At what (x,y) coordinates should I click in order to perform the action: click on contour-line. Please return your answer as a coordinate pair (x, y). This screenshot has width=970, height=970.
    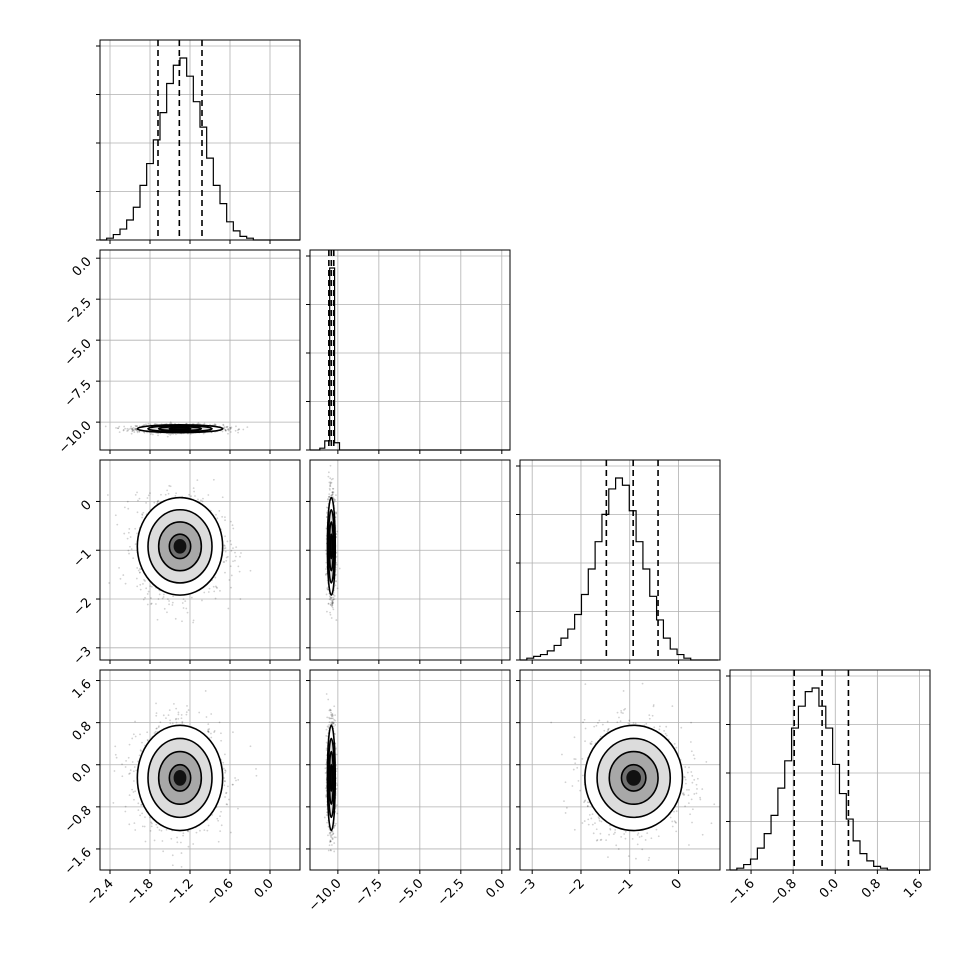
    Looking at the image, I should click on (180, 546).